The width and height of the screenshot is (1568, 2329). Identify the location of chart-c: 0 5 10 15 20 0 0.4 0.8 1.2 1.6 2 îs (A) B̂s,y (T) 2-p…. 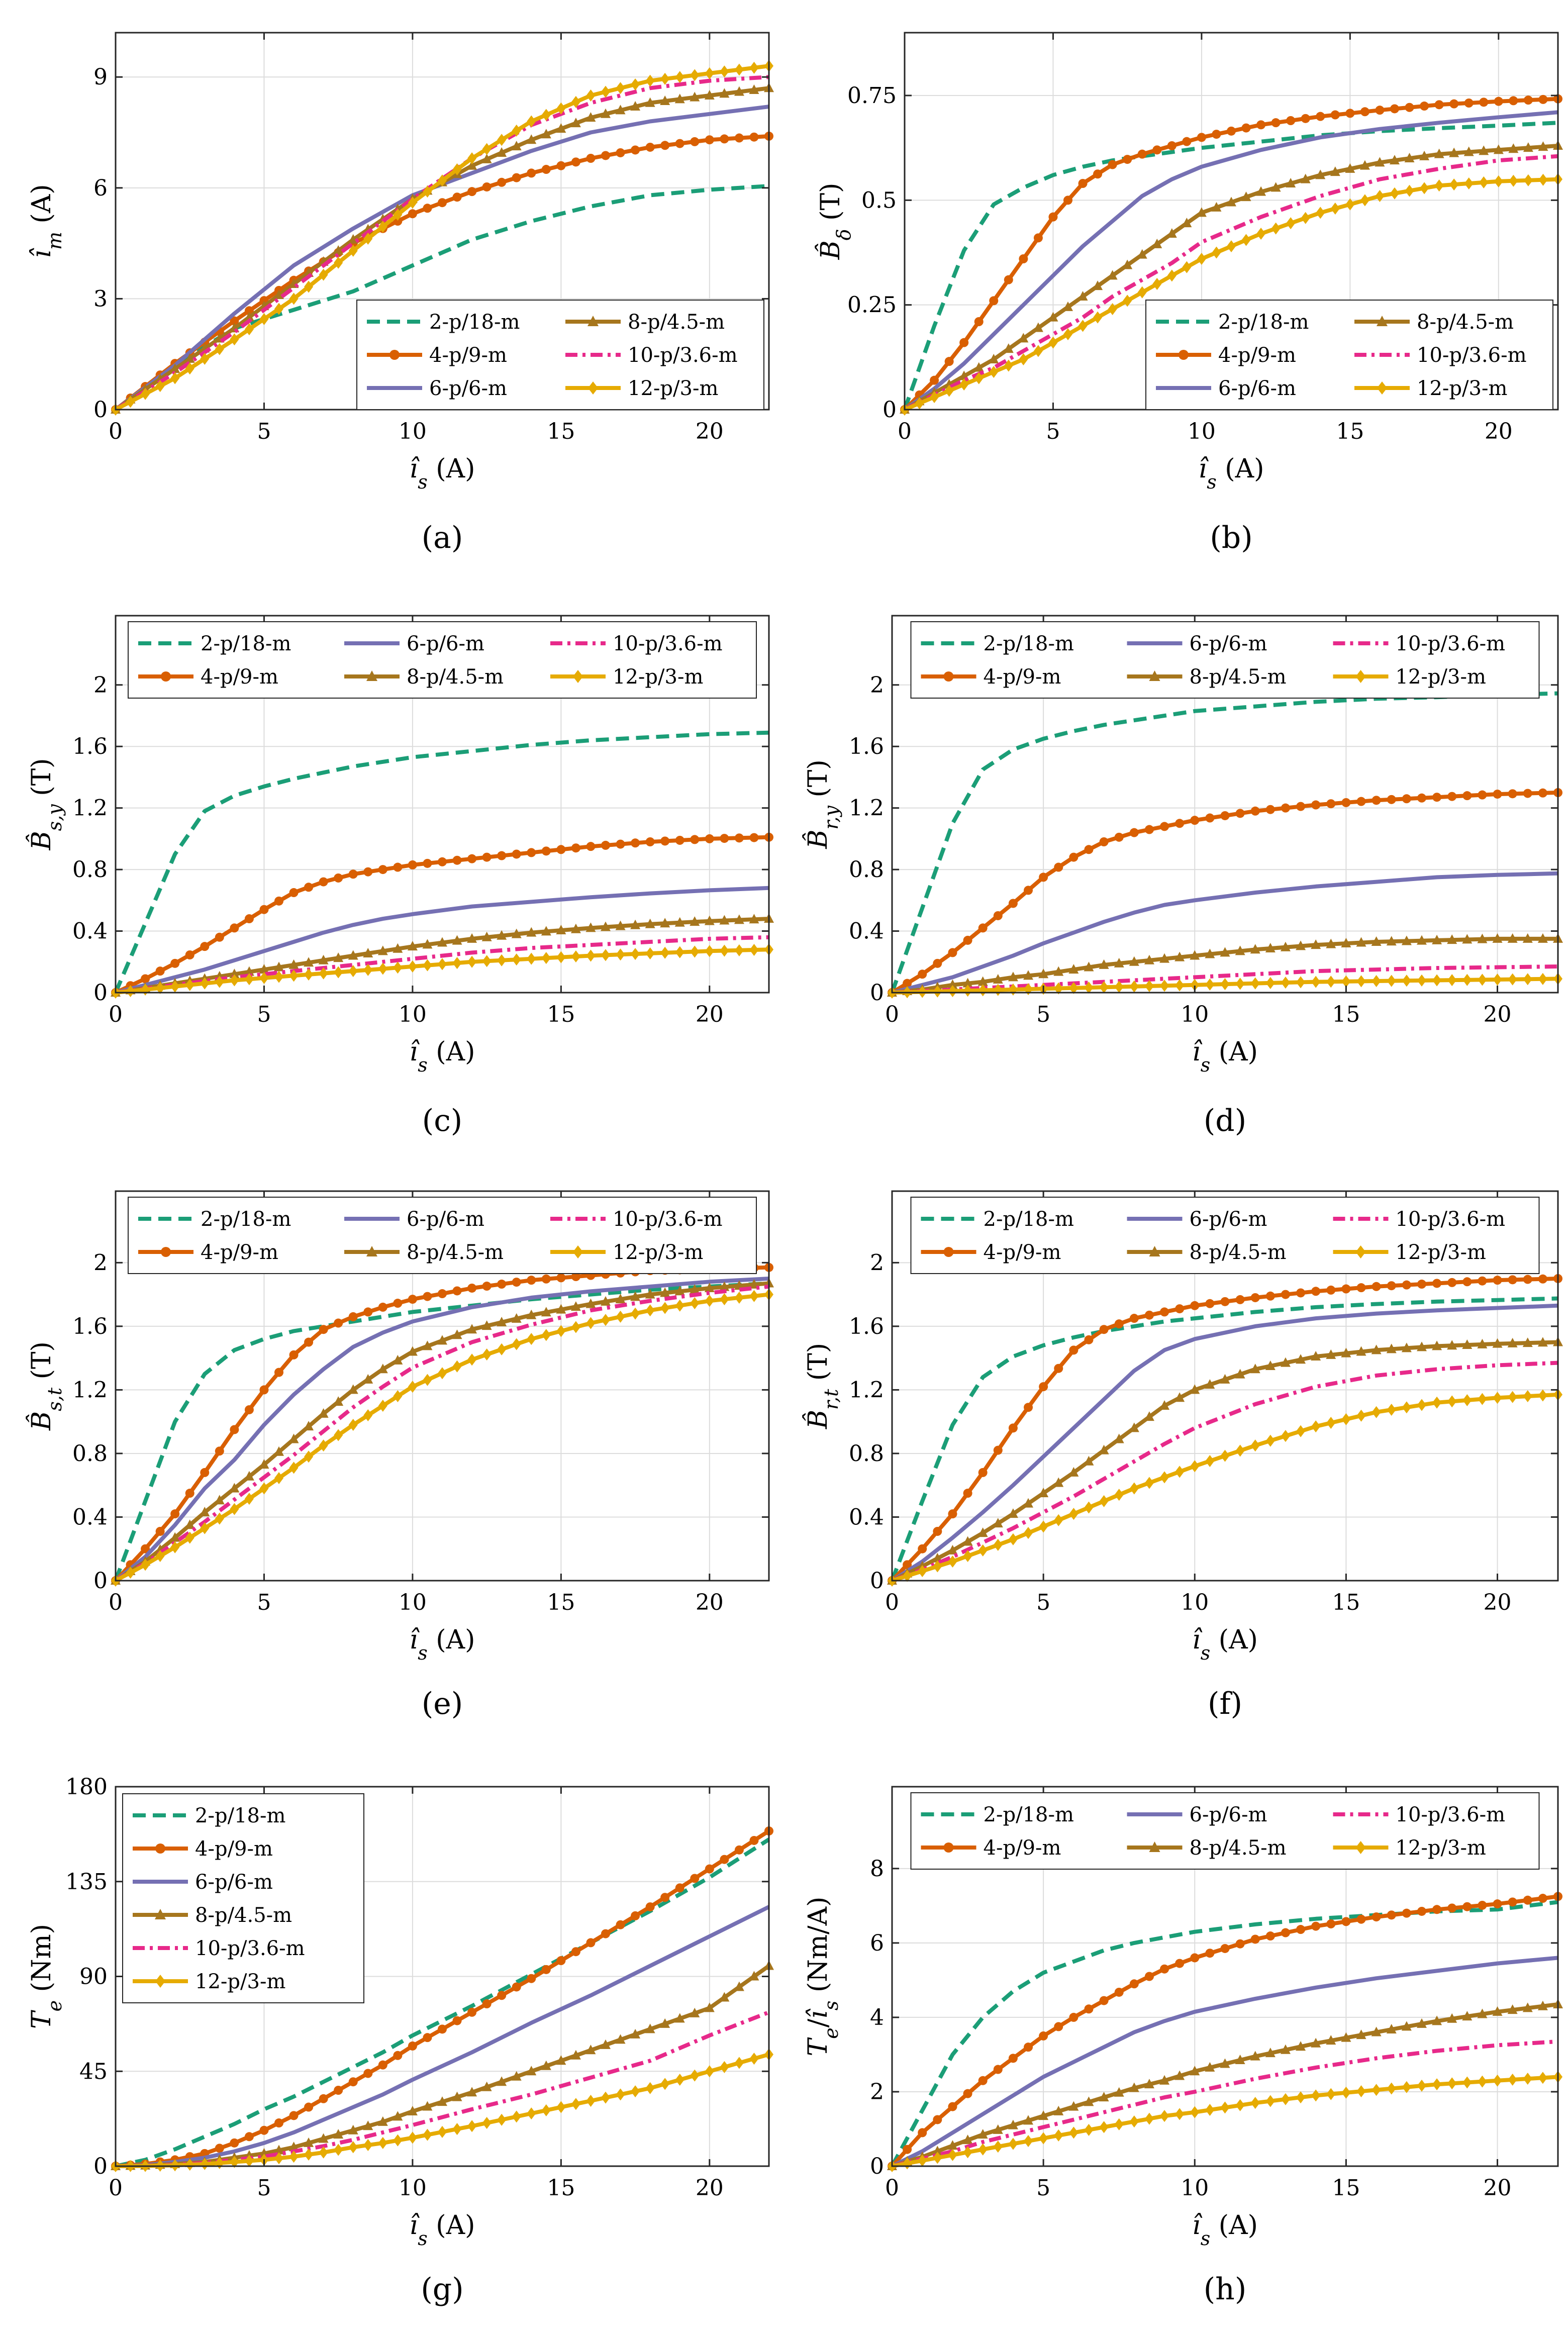
(400, 845).